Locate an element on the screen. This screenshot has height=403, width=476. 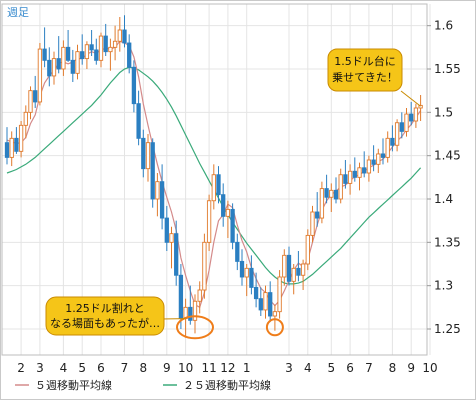
callout-text: 乗せてきた！ is located at coordinates (365, 77).